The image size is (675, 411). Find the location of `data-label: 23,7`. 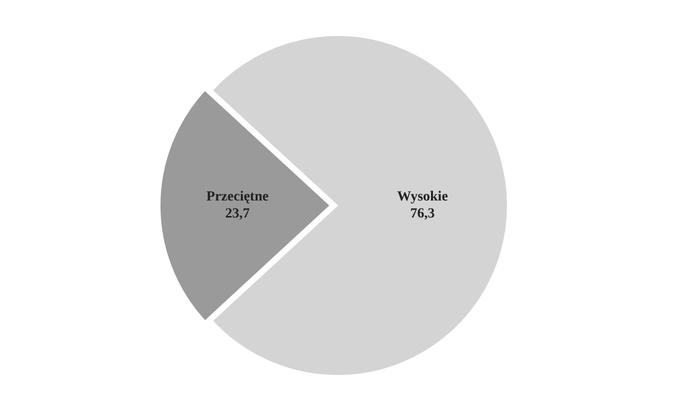

data-label: 23,7 is located at coordinates (237, 214).